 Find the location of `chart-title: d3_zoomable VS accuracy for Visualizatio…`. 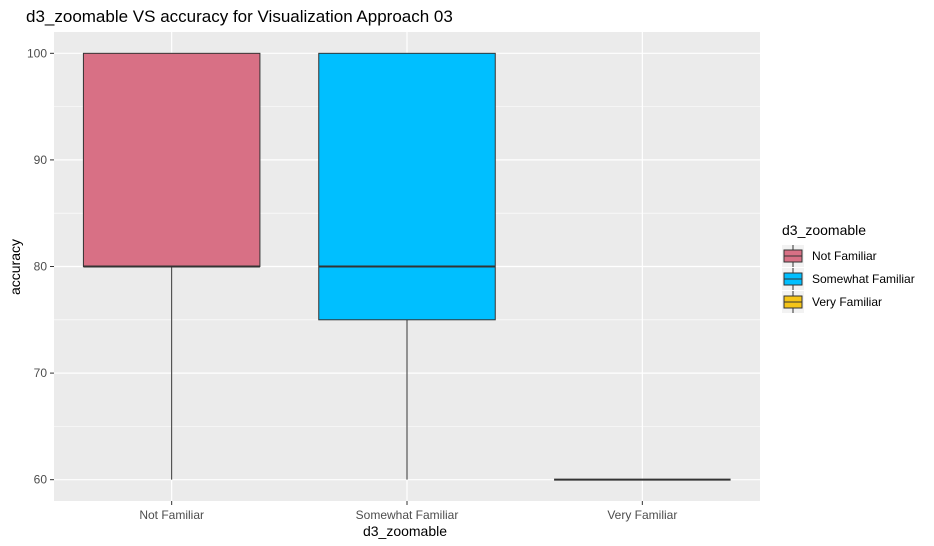

chart-title: d3_zoomable VS accuracy for Visualizatio… is located at coordinates (239, 16).